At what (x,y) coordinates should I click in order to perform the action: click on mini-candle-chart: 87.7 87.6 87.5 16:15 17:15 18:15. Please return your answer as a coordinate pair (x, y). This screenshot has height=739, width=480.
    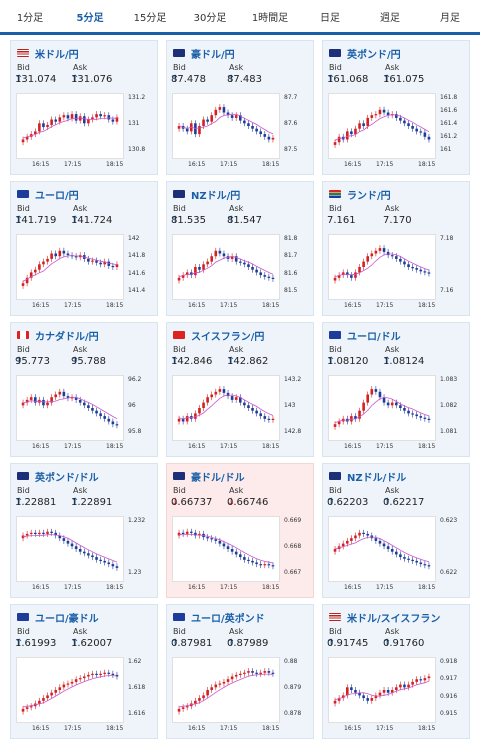
    Looking at the image, I should click on (241, 131).